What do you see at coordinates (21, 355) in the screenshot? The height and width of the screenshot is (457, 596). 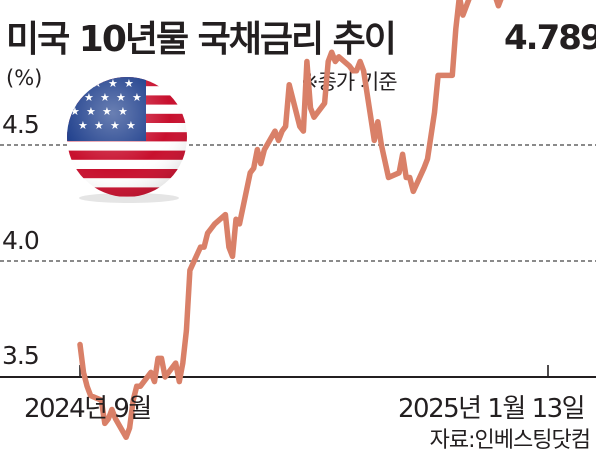 I see `y-tick-label: 3.5` at bounding box center [21, 355].